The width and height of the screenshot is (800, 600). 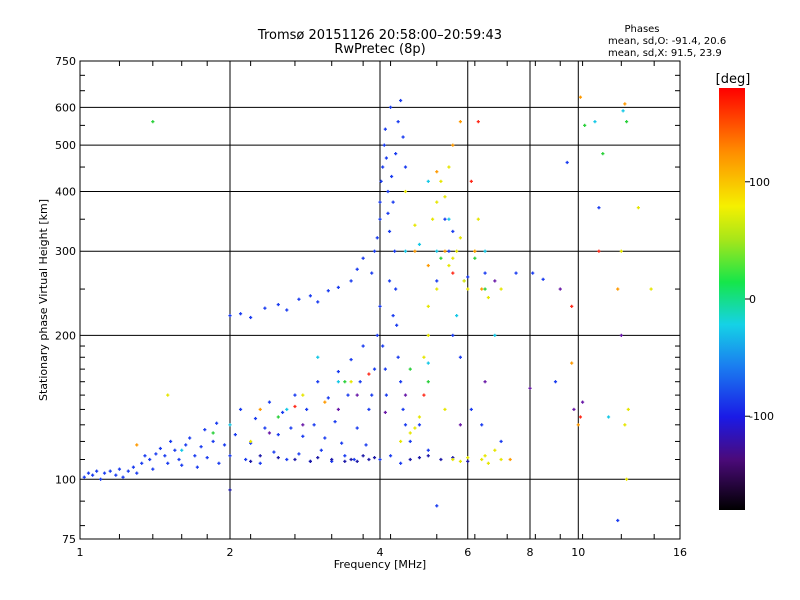 I want to click on x-axis-label: Frequency [MHz], so click(x=380, y=564).